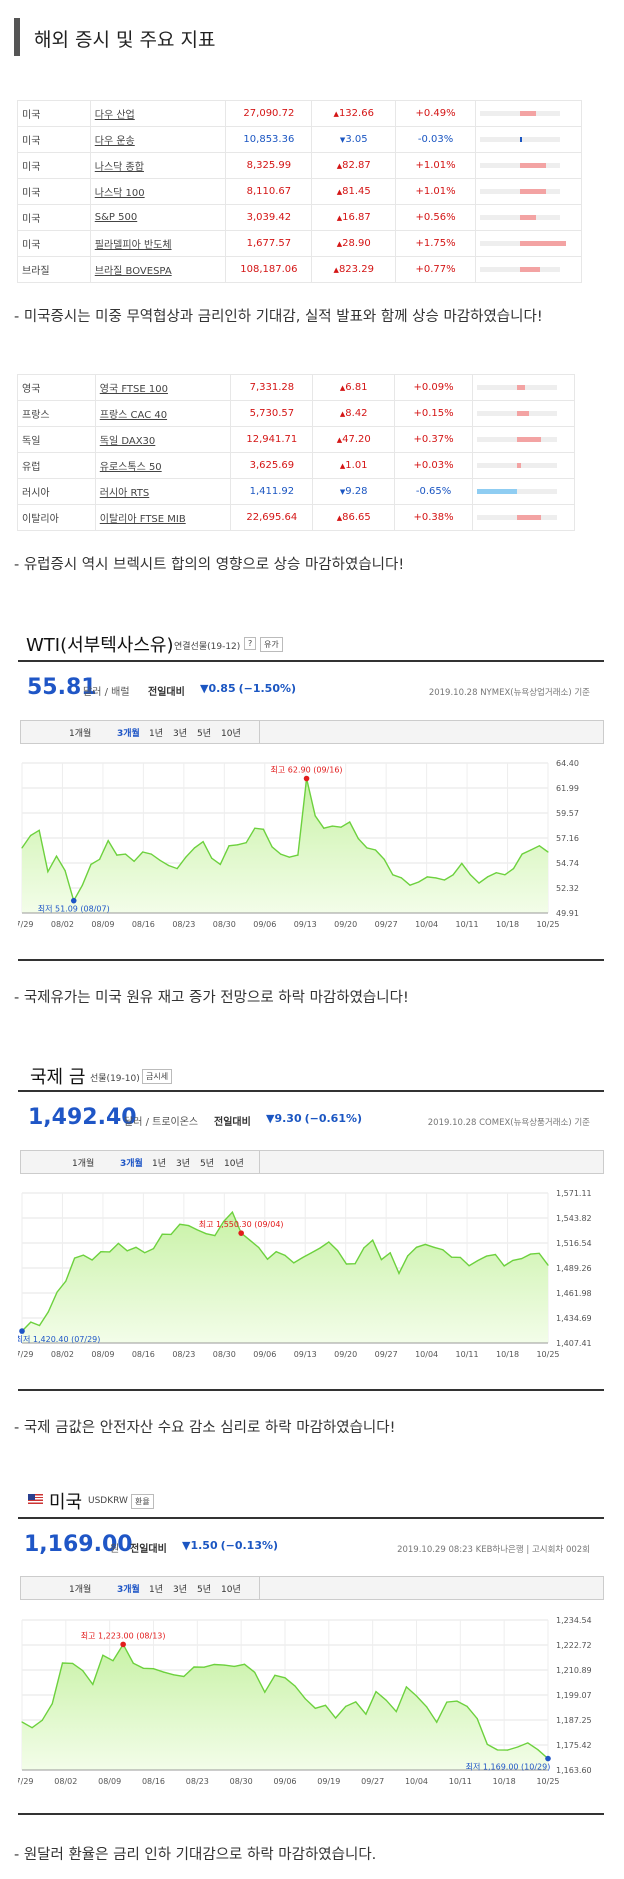 Image resolution: width=624 pixels, height=1879 pixels. What do you see at coordinates (436, 243) in the screenshot?
I see `percent-cell: +1.75%` at bounding box center [436, 243].